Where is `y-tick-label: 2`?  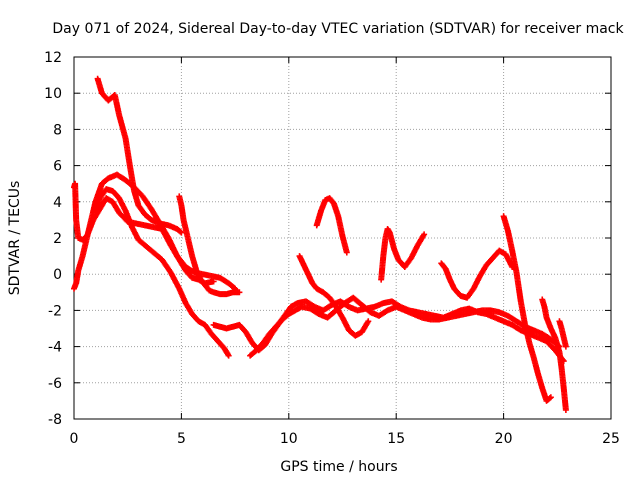
y-tick-label: 2 is located at coordinates (57, 239).